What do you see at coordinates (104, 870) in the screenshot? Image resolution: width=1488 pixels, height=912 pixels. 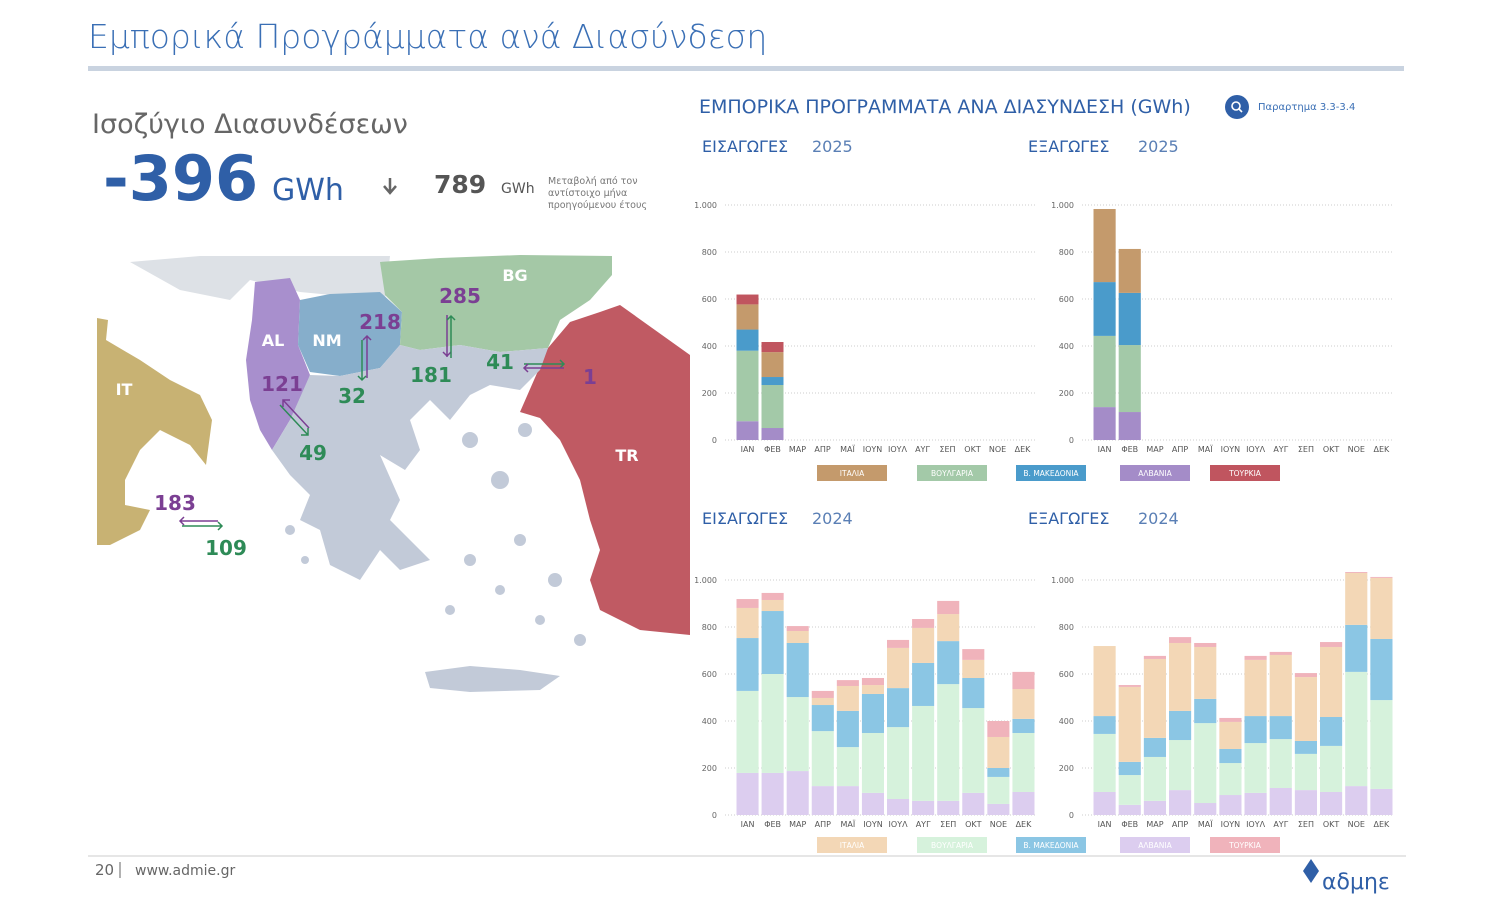 I see `page-number: 20` at bounding box center [104, 870].